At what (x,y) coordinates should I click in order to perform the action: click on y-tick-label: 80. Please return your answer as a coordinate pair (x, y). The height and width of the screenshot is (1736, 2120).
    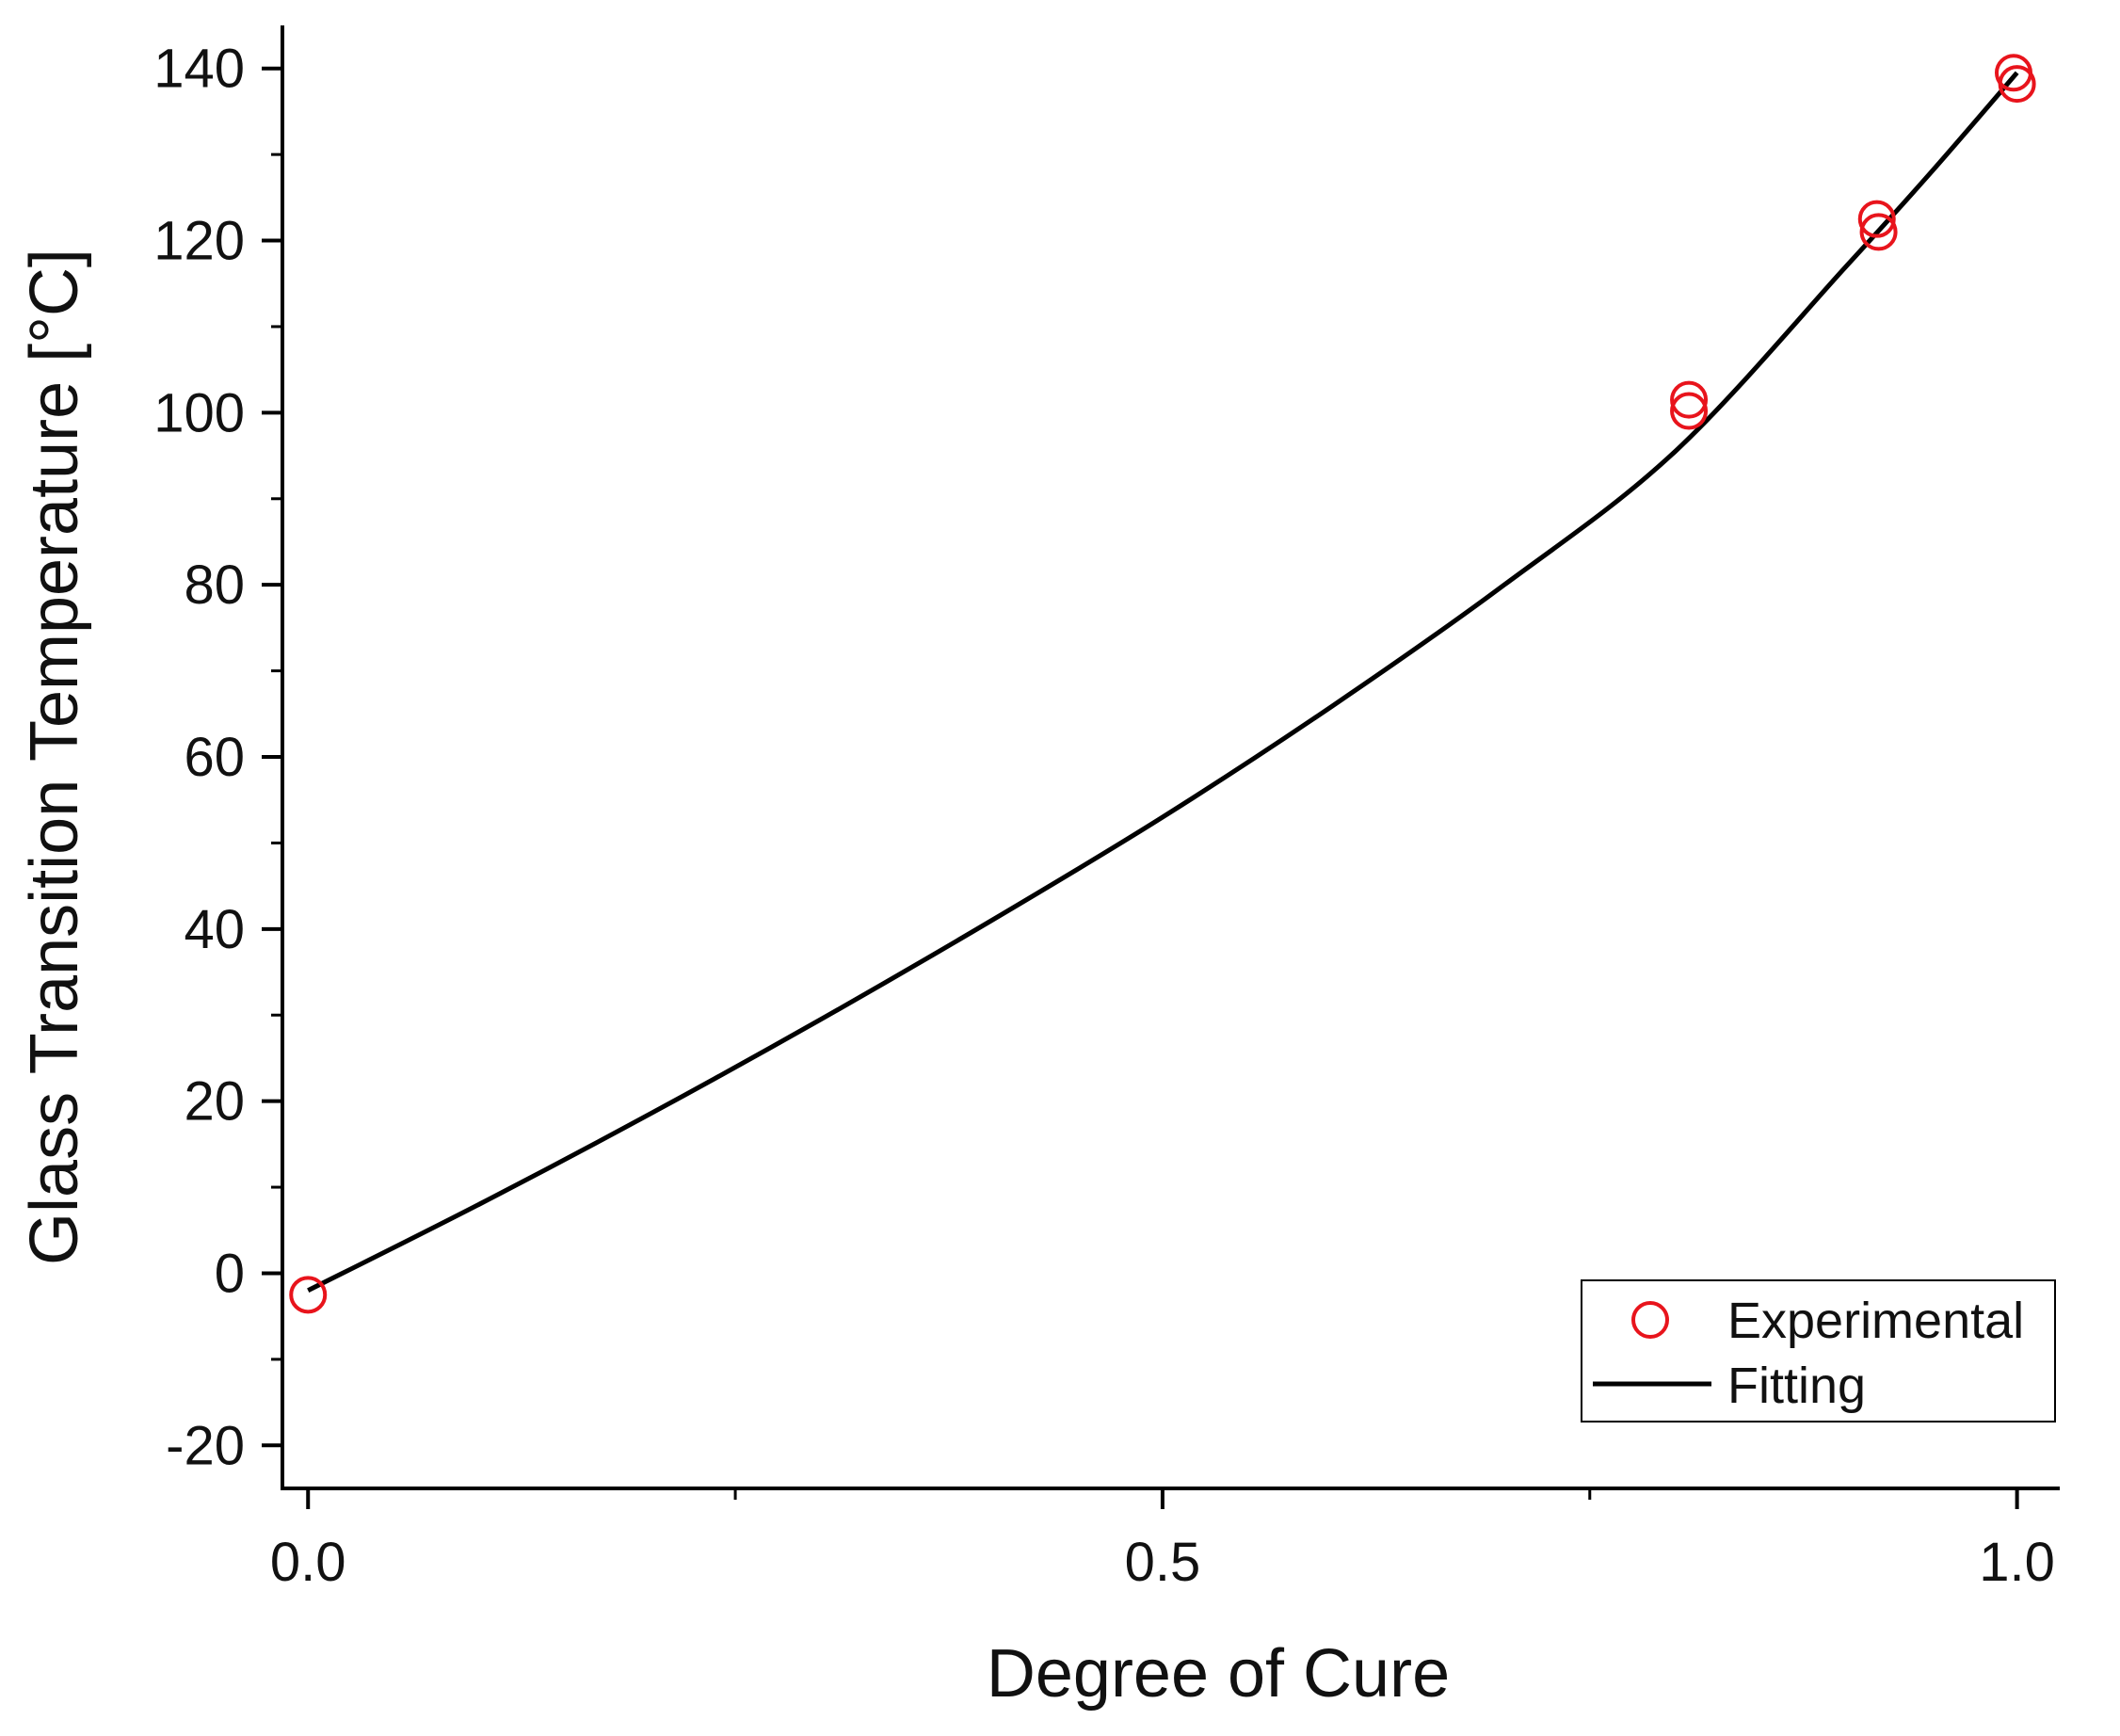
    Looking at the image, I should click on (214, 586).